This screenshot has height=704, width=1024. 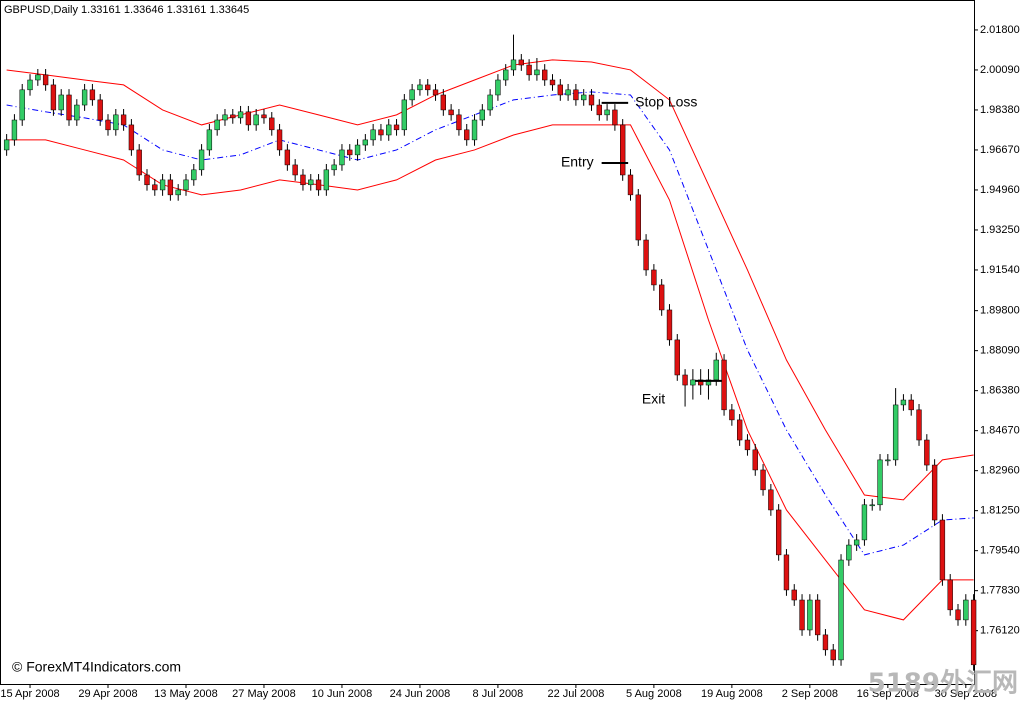 What do you see at coordinates (1000, 190) in the screenshot?
I see `y-tick-label: 1.94960` at bounding box center [1000, 190].